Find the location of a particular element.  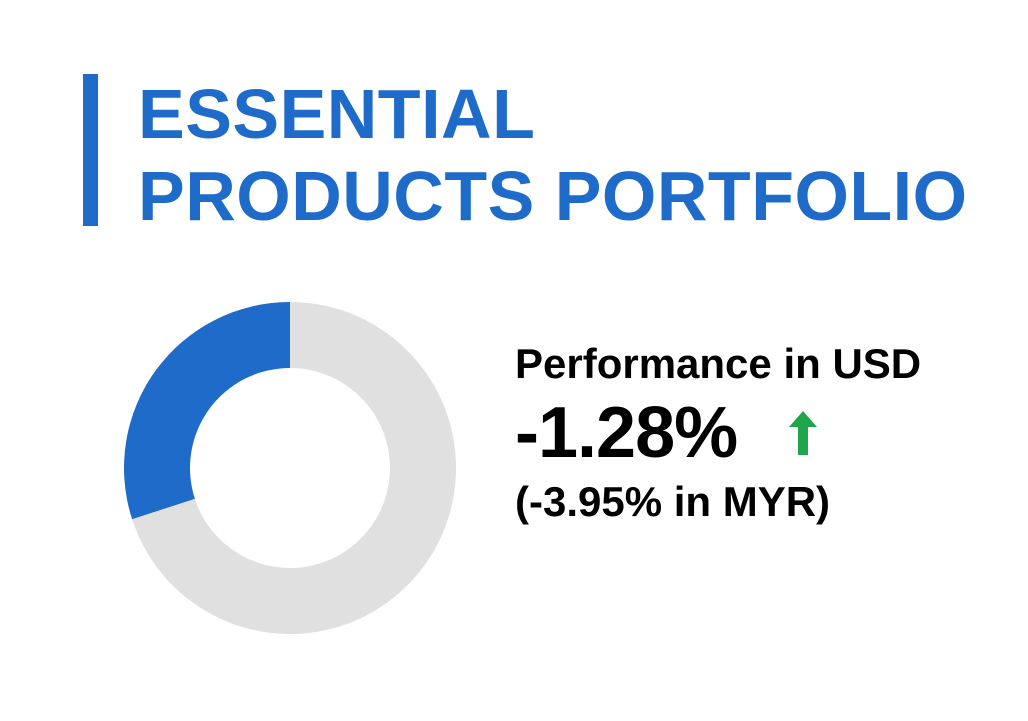

donut-chart is located at coordinates (289, 468).